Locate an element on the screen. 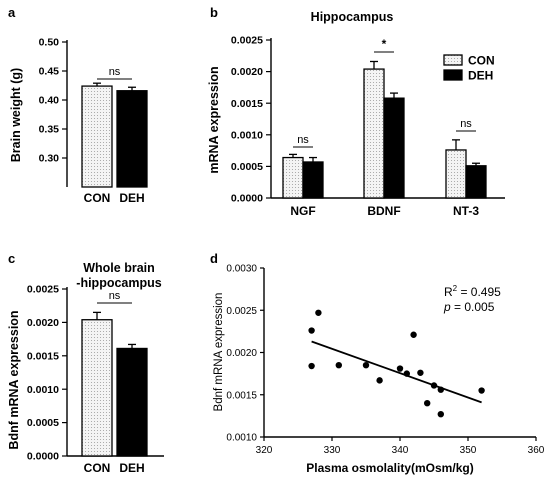 Image resolution: width=550 pixels, height=486 pixels. bar-nt-3-con is located at coordinates (456, 174).